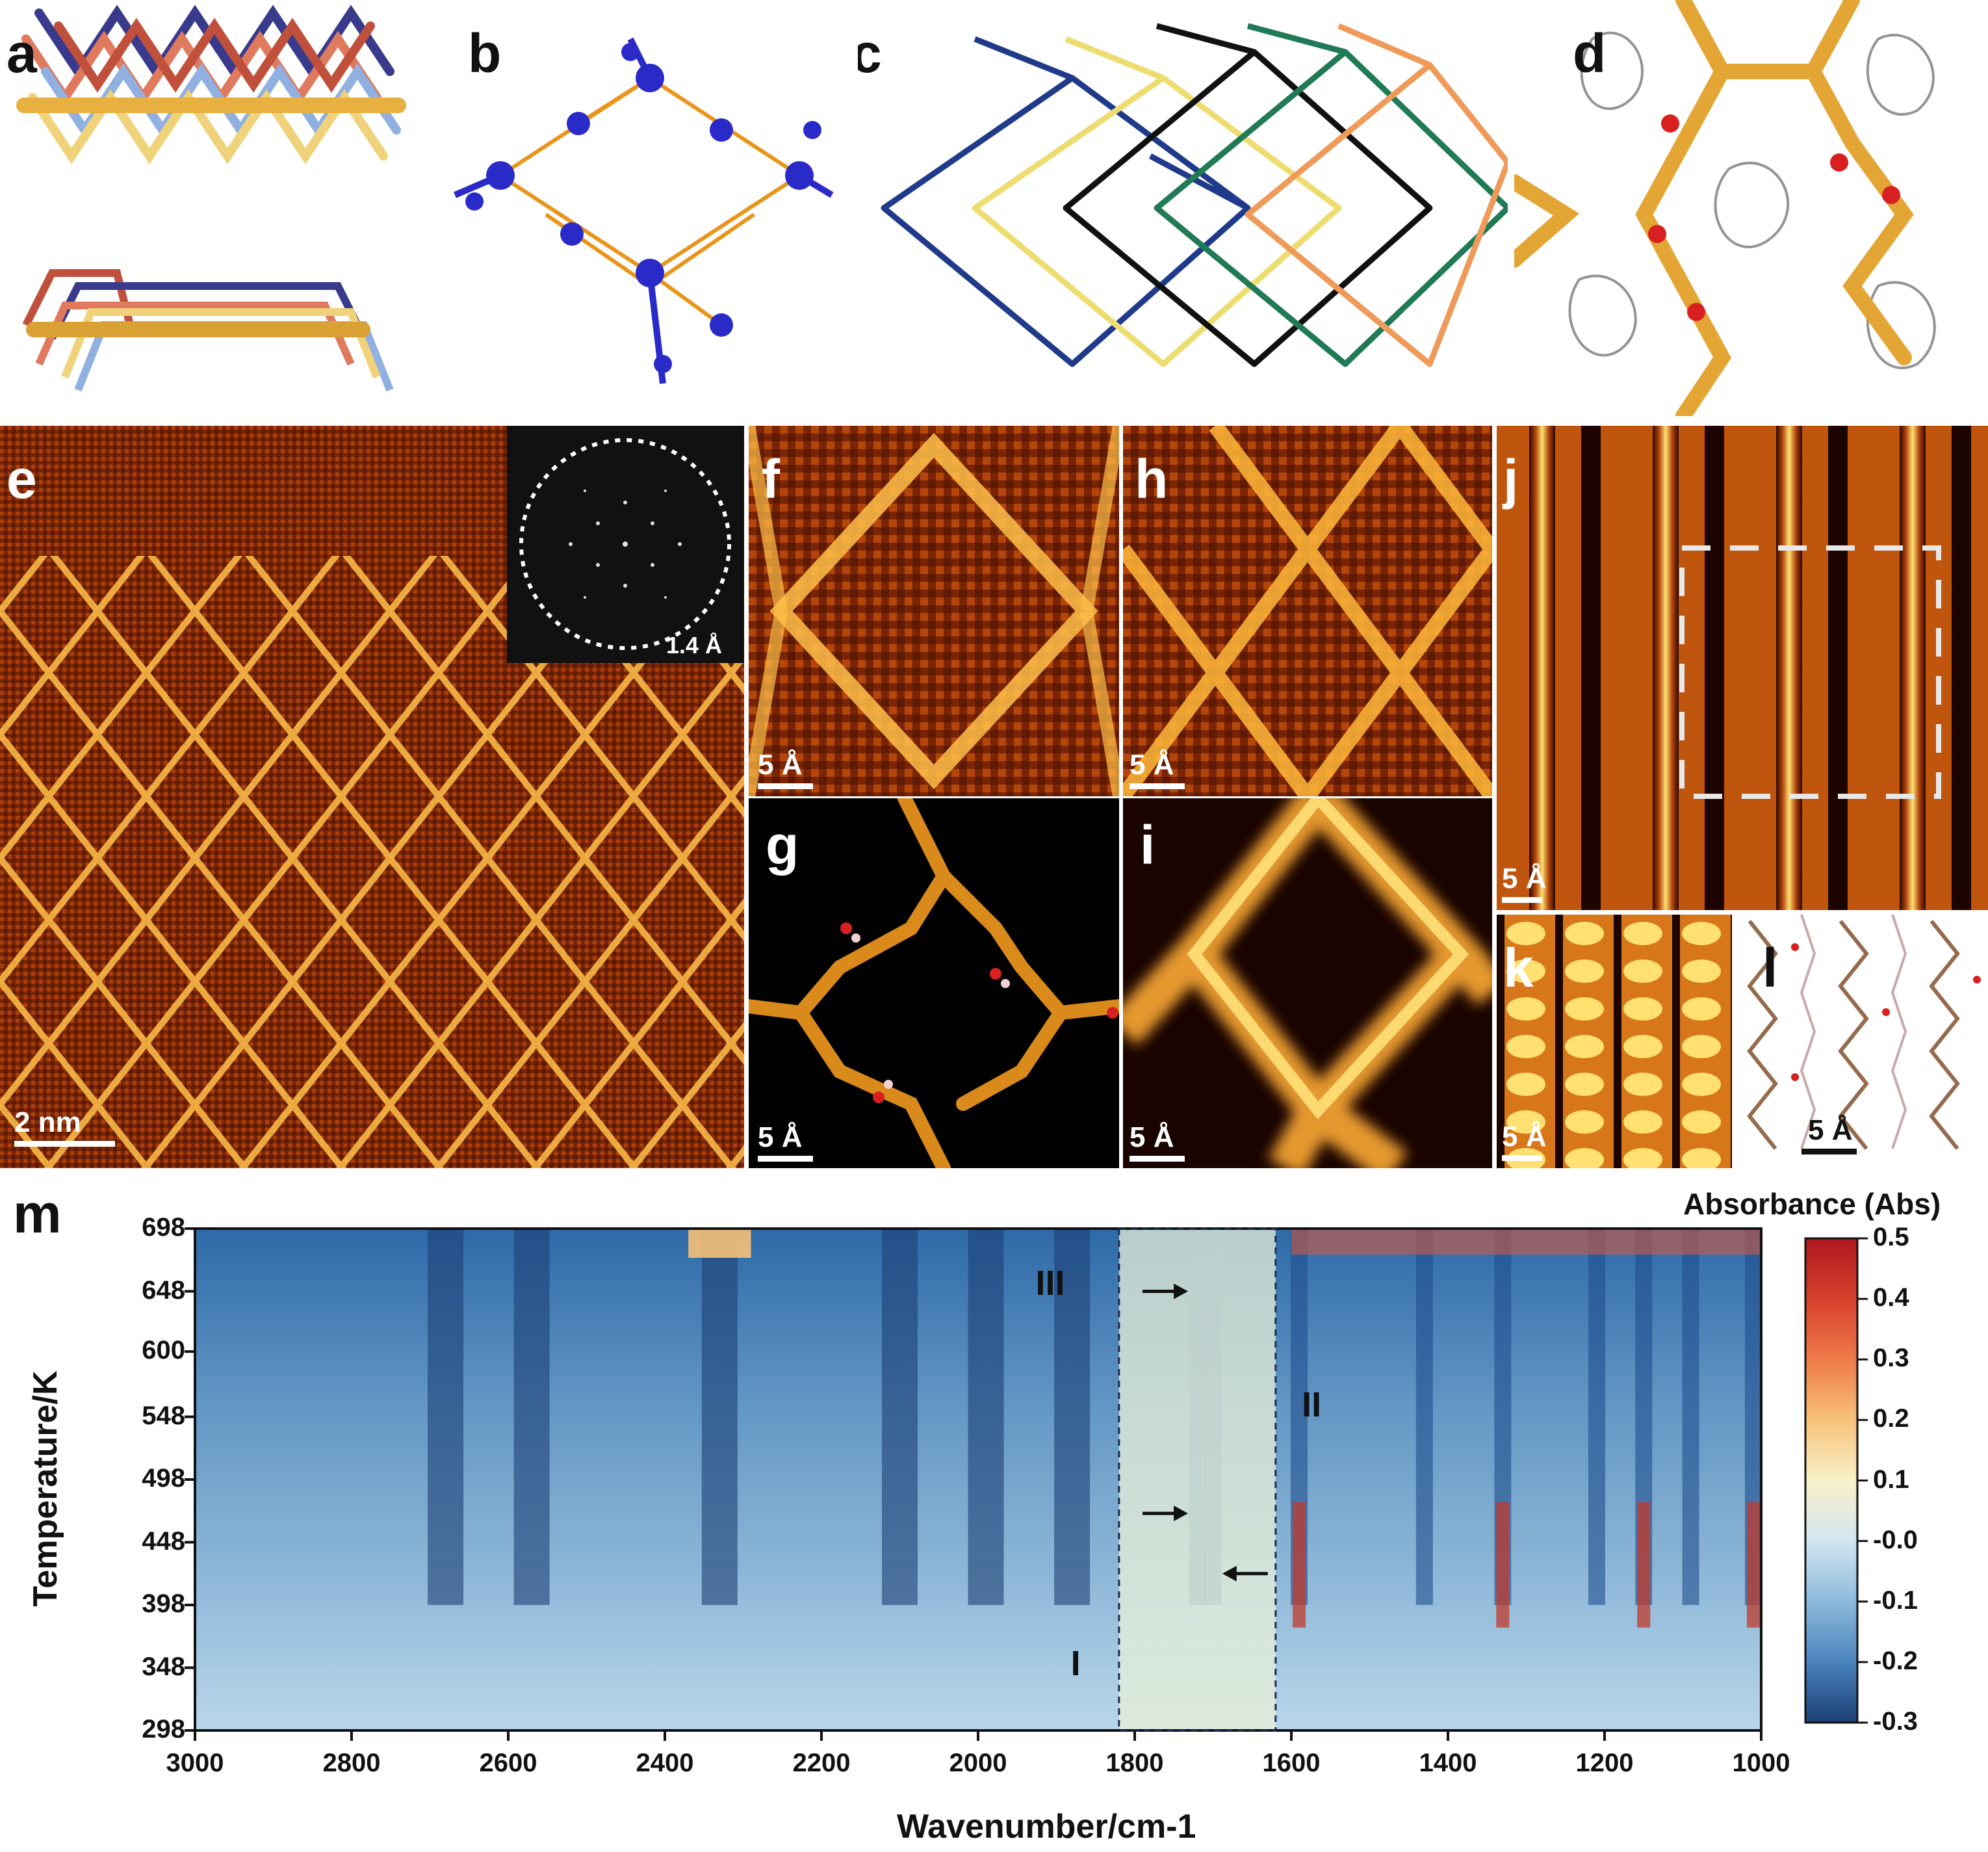 This screenshot has height=1852, width=1988. What do you see at coordinates (1896, 1600) in the screenshot?
I see `colorbar-tick-label: -0.1` at bounding box center [1896, 1600].